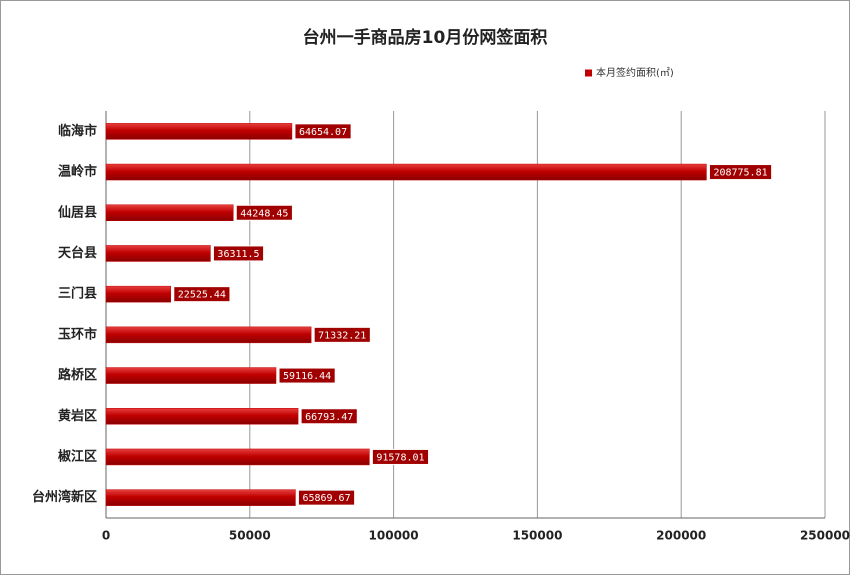 This screenshot has height=575, width=850. Describe the element at coordinates (77, 253) in the screenshot. I see `y-tick-label: 天台县` at that location.